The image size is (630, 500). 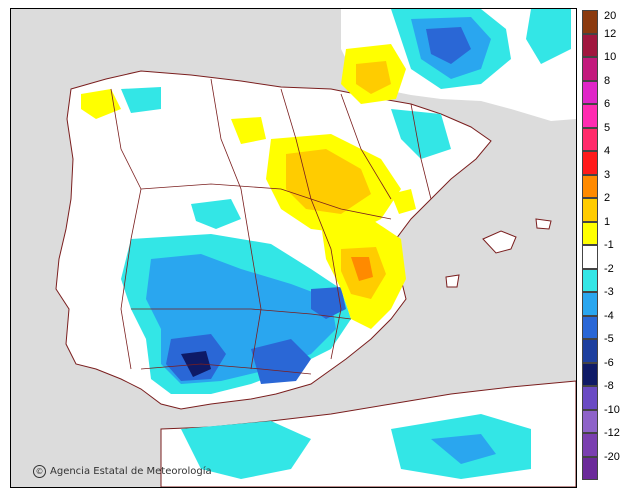 What do you see at coordinates (612, 433) in the screenshot?
I see `legend-tick-label: -12` at bounding box center [612, 433].